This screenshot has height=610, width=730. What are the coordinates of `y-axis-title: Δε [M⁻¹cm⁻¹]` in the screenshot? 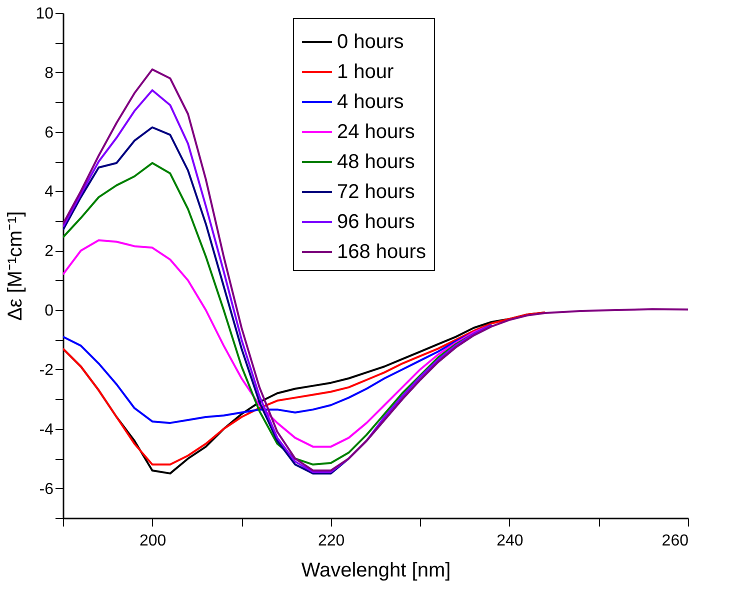 It's located at (15, 266).